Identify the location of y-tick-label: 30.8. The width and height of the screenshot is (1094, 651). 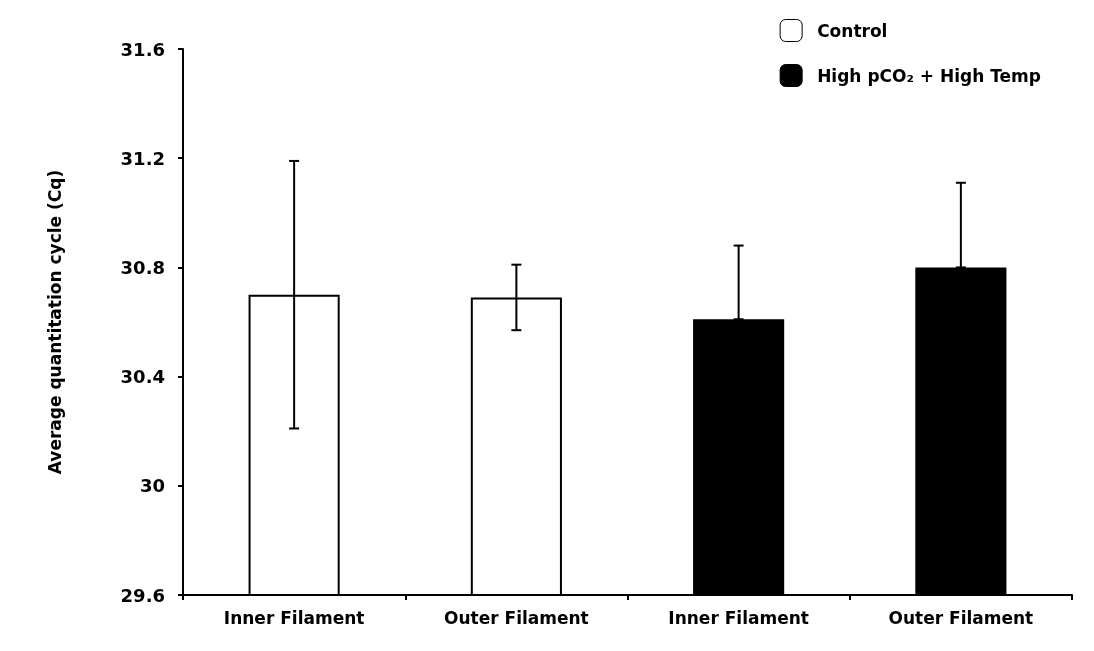
(142, 267).